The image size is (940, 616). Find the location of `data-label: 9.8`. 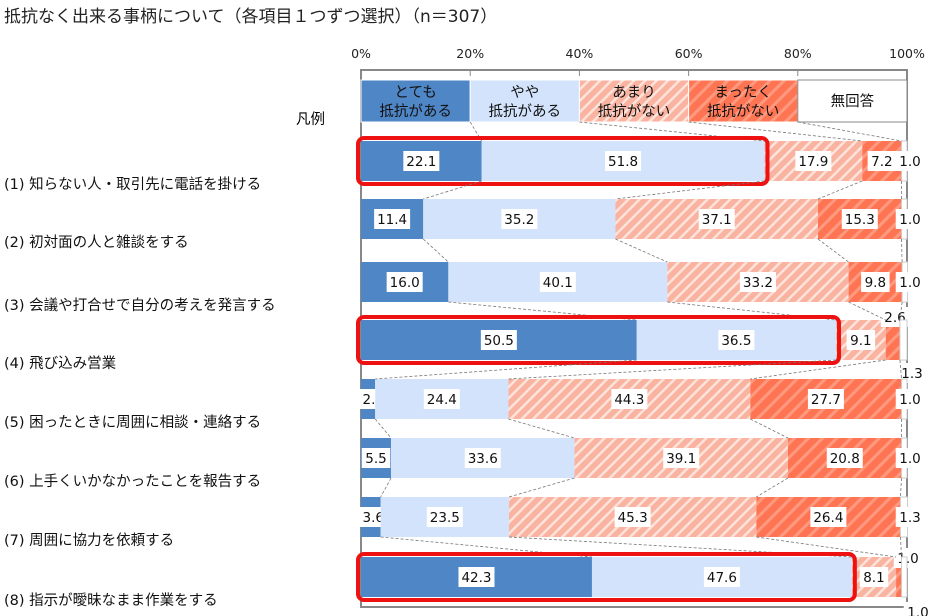

data-label: 9.8 is located at coordinates (875, 283).